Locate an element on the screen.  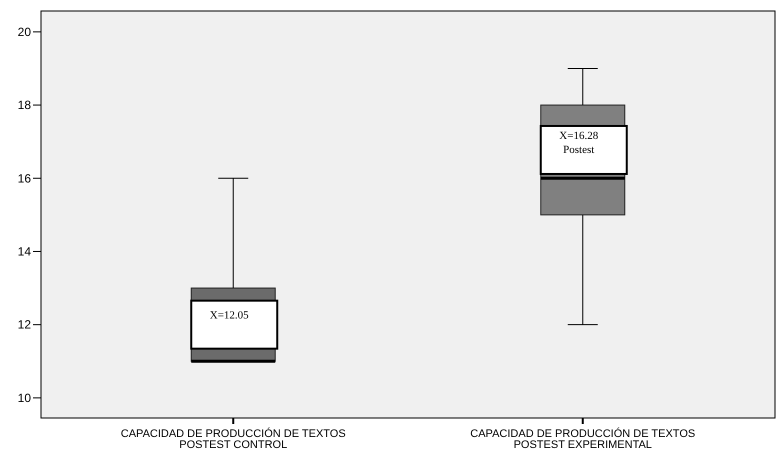
x-tick-label: CAPACIDAD DE PRODUCCIÓN DE TEXTOS POSTEST CONTROL is located at coordinates (233, 439).